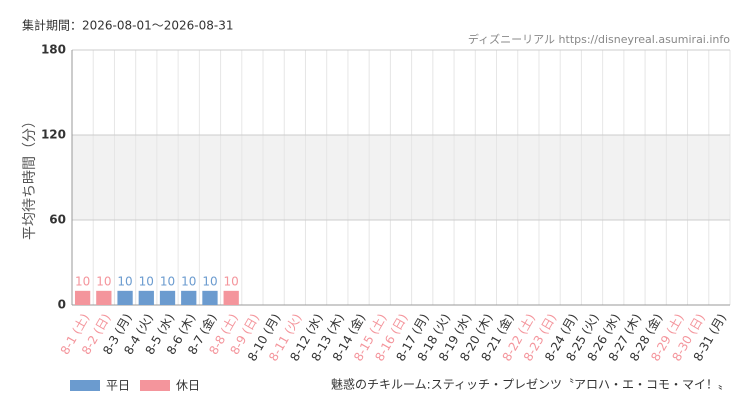  Describe the element at coordinates (30, 177) in the screenshot. I see `y-axis-label: 平均待ち時間（分）` at that location.